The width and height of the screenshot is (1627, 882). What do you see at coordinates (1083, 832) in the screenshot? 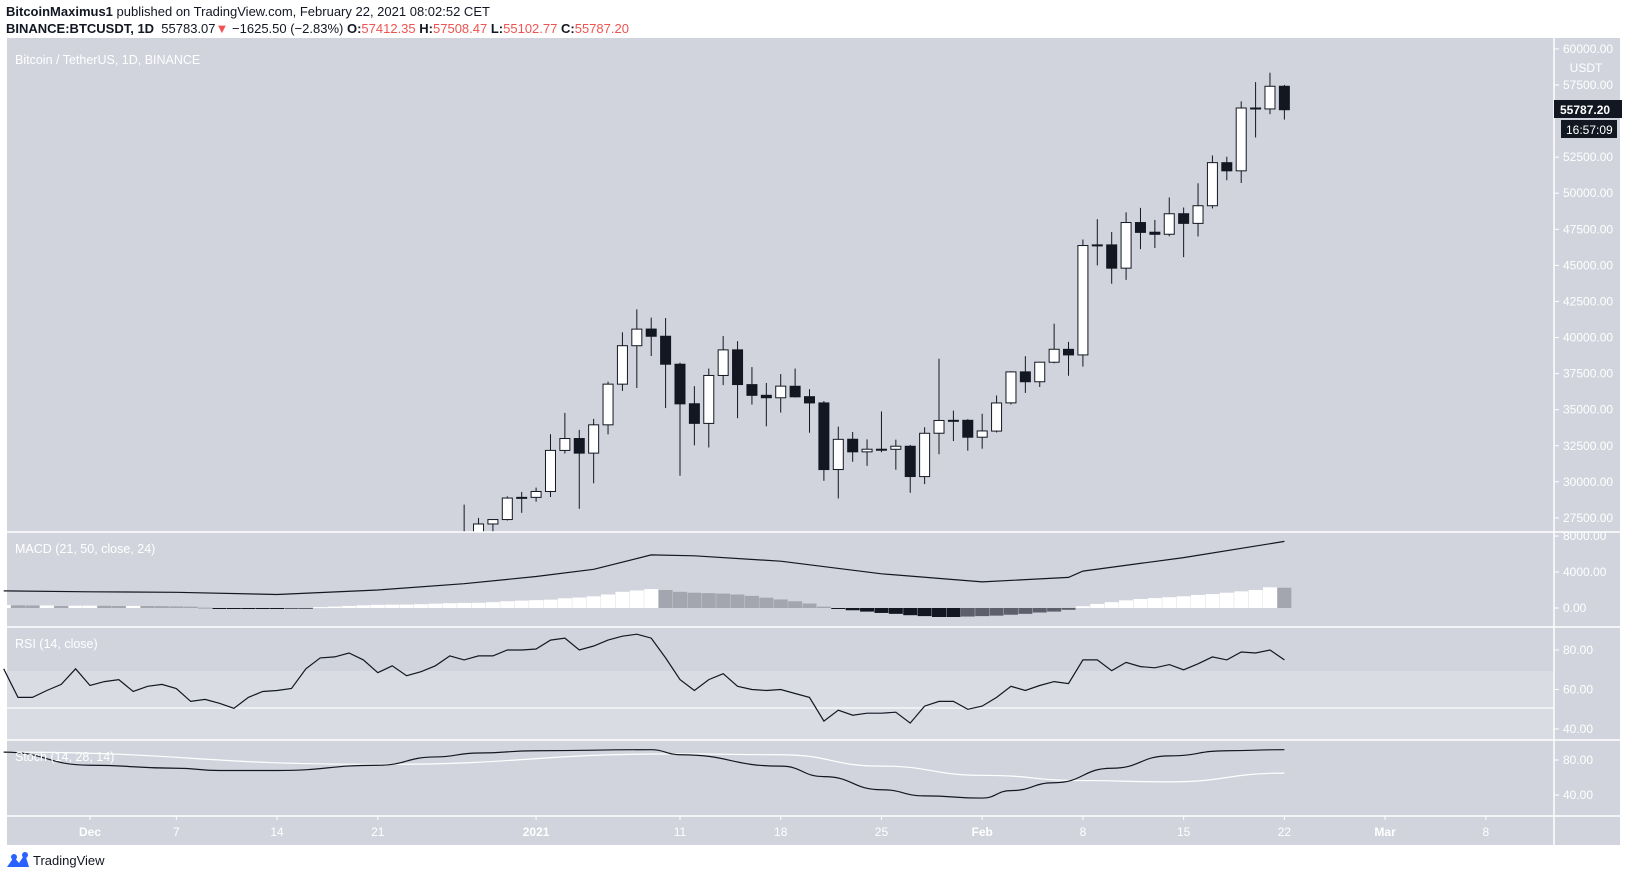
I see `time-tick-label: 8` at bounding box center [1083, 832].